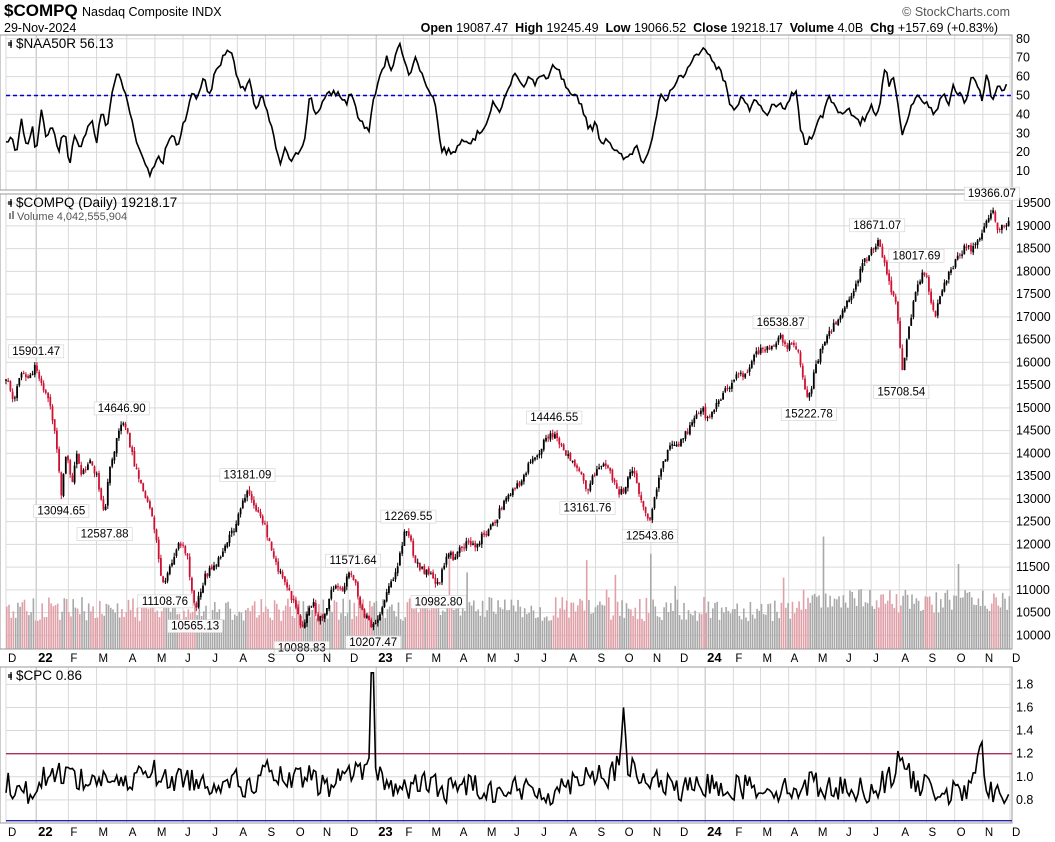 The image size is (1055, 842). What do you see at coordinates (10, 203) in the screenshot?
I see `candlestick-legend-icon` at bounding box center [10, 203].